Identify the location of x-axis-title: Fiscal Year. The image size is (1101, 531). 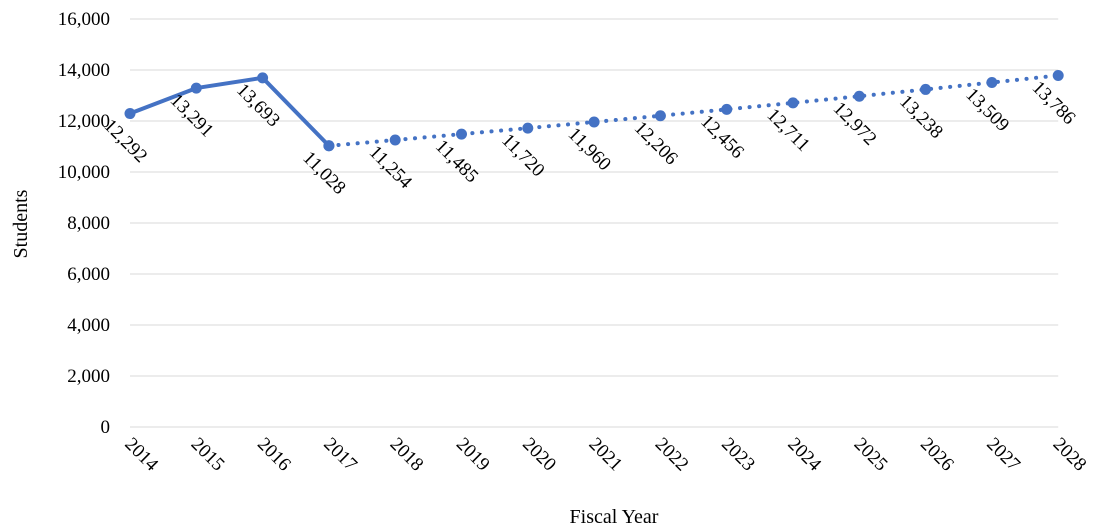
(614, 517).